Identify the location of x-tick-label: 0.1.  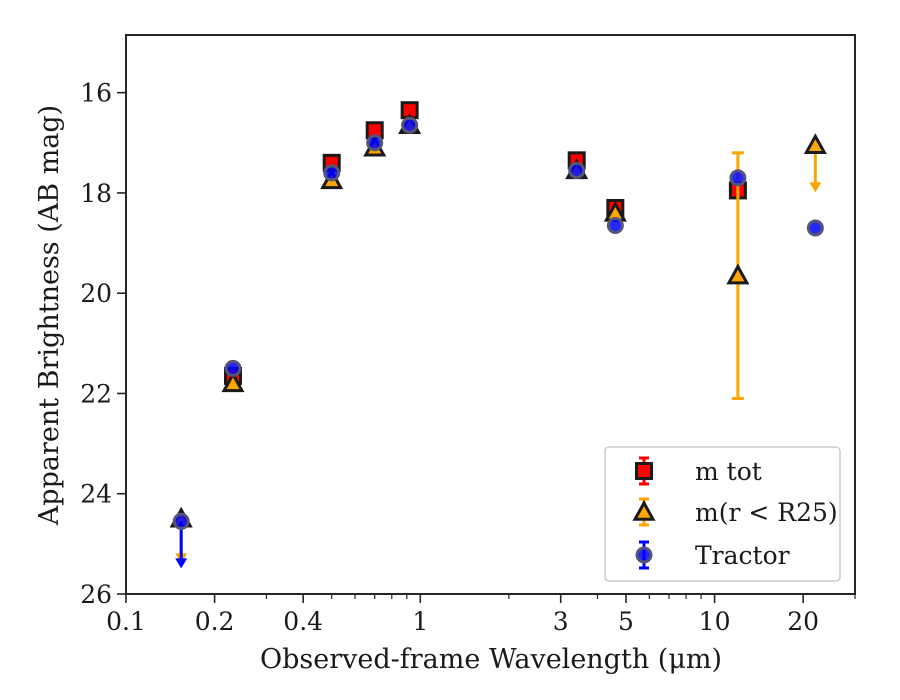
(126, 621).